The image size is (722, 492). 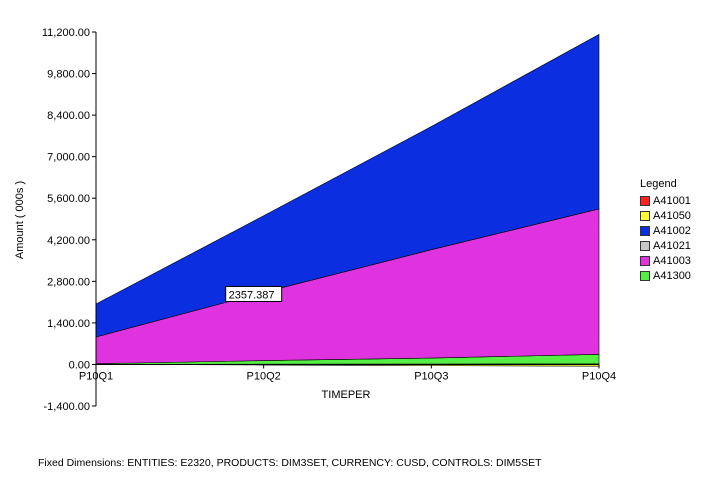 What do you see at coordinates (68, 241) in the screenshot?
I see `y-tick-label: 4,200.00` at bounding box center [68, 241].